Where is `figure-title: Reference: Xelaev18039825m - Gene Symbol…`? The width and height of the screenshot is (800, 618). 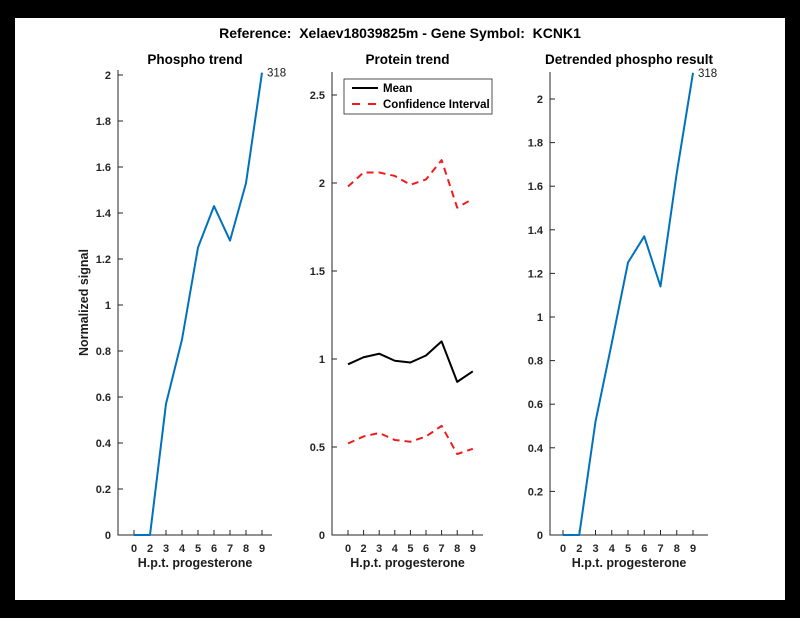
figure-title: Reference: Xelaev18039825m - Gene Symbol… is located at coordinates (400, 33).